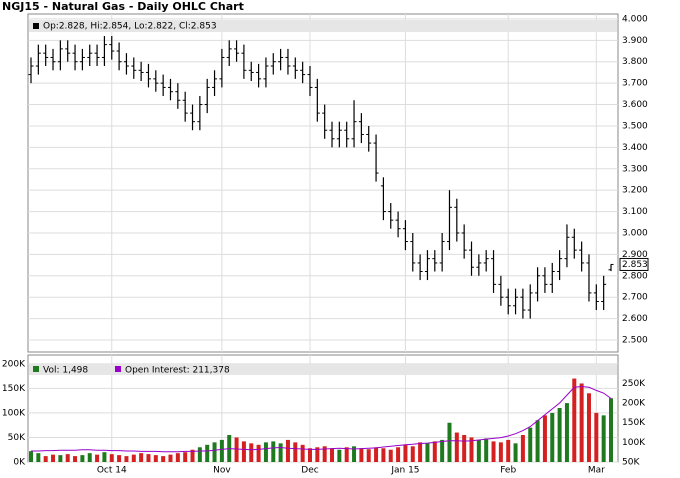 The image size is (680, 478). What do you see at coordinates (635, 212) in the screenshot?
I see `y-tick-label: 3.100` at bounding box center [635, 212].